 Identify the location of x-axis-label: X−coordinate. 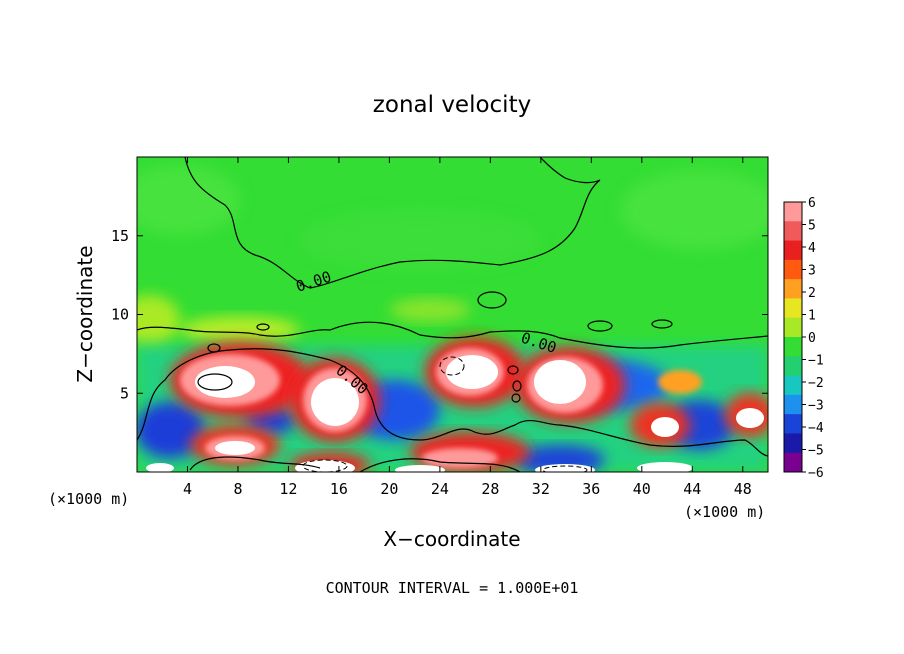
(451, 539).